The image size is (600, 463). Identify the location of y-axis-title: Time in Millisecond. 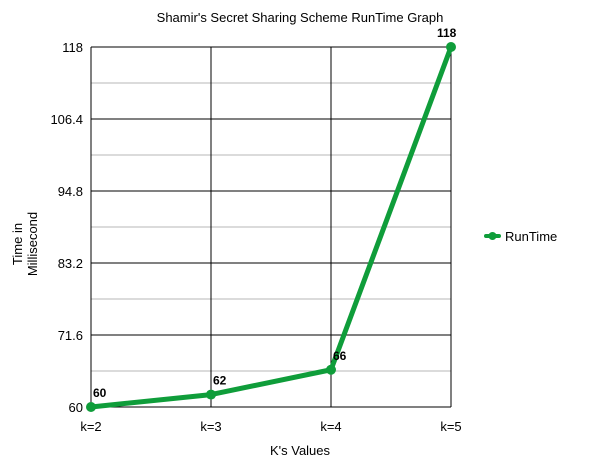
(25, 244).